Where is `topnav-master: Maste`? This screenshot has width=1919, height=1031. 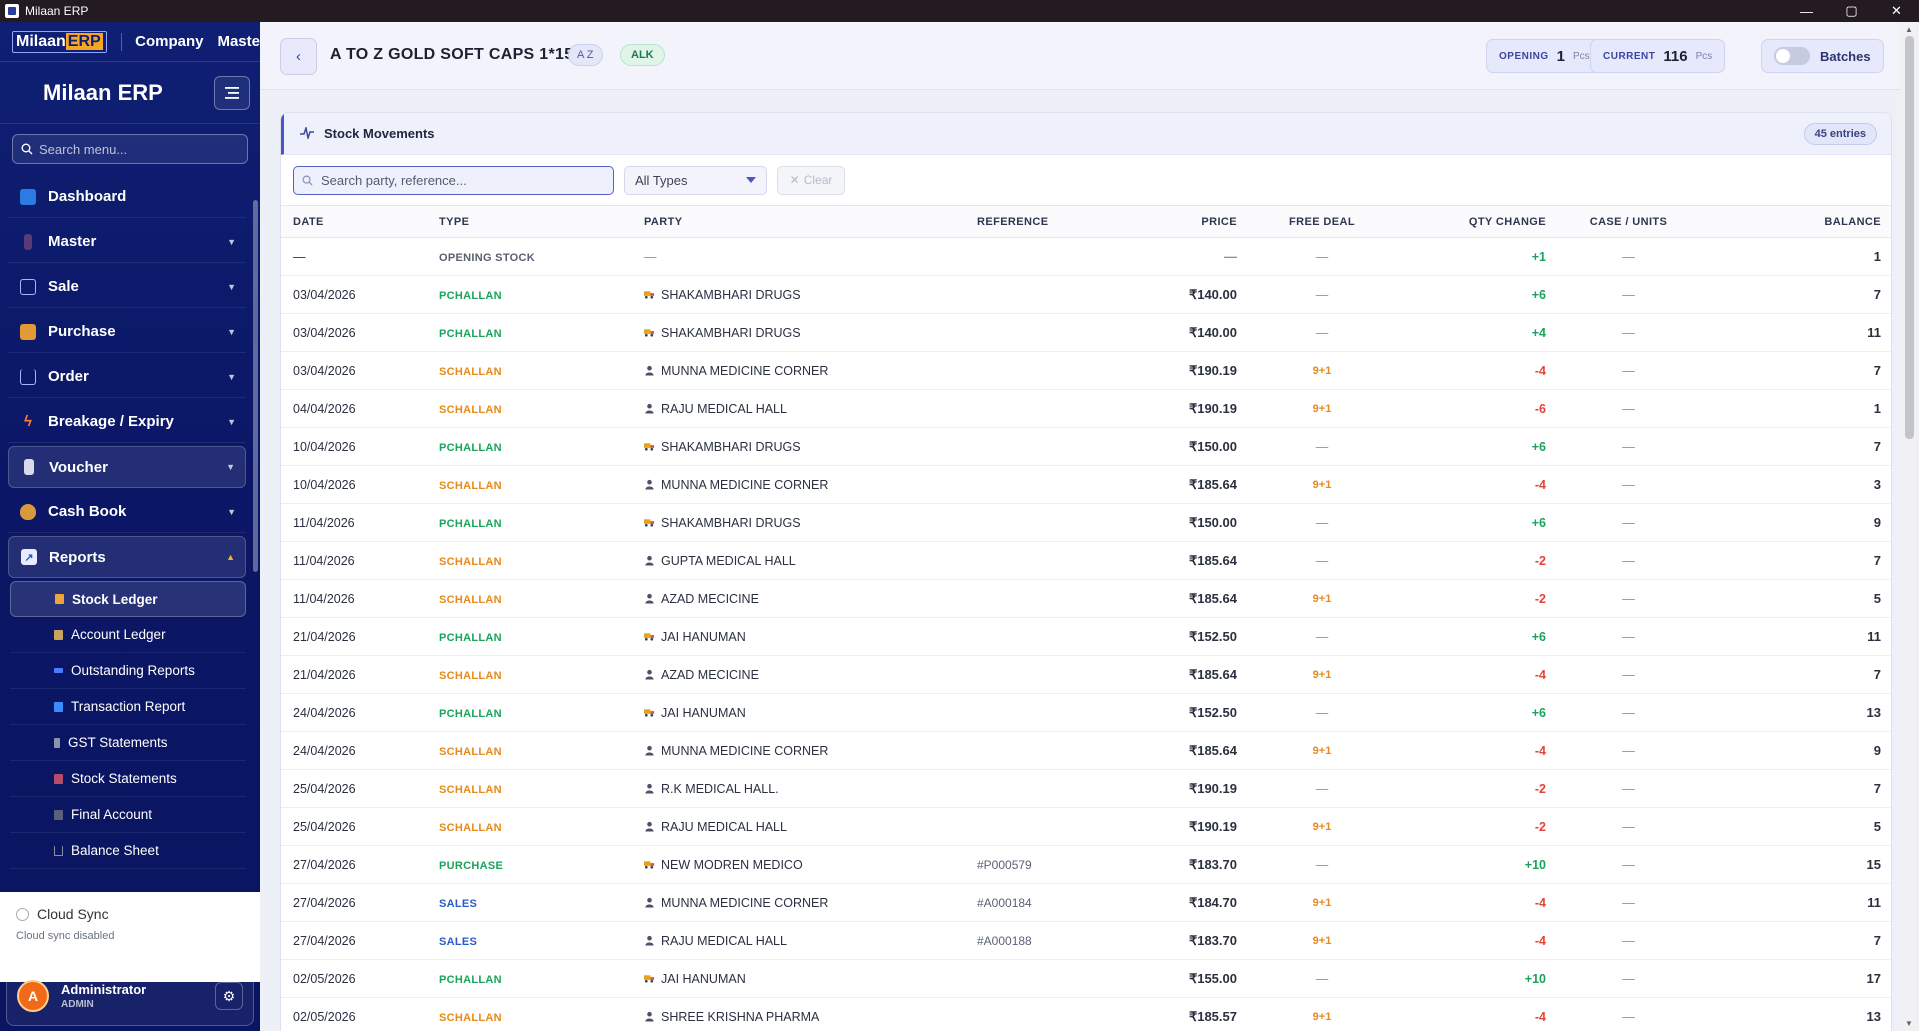
topnav-master: Maste is located at coordinates (238, 41).